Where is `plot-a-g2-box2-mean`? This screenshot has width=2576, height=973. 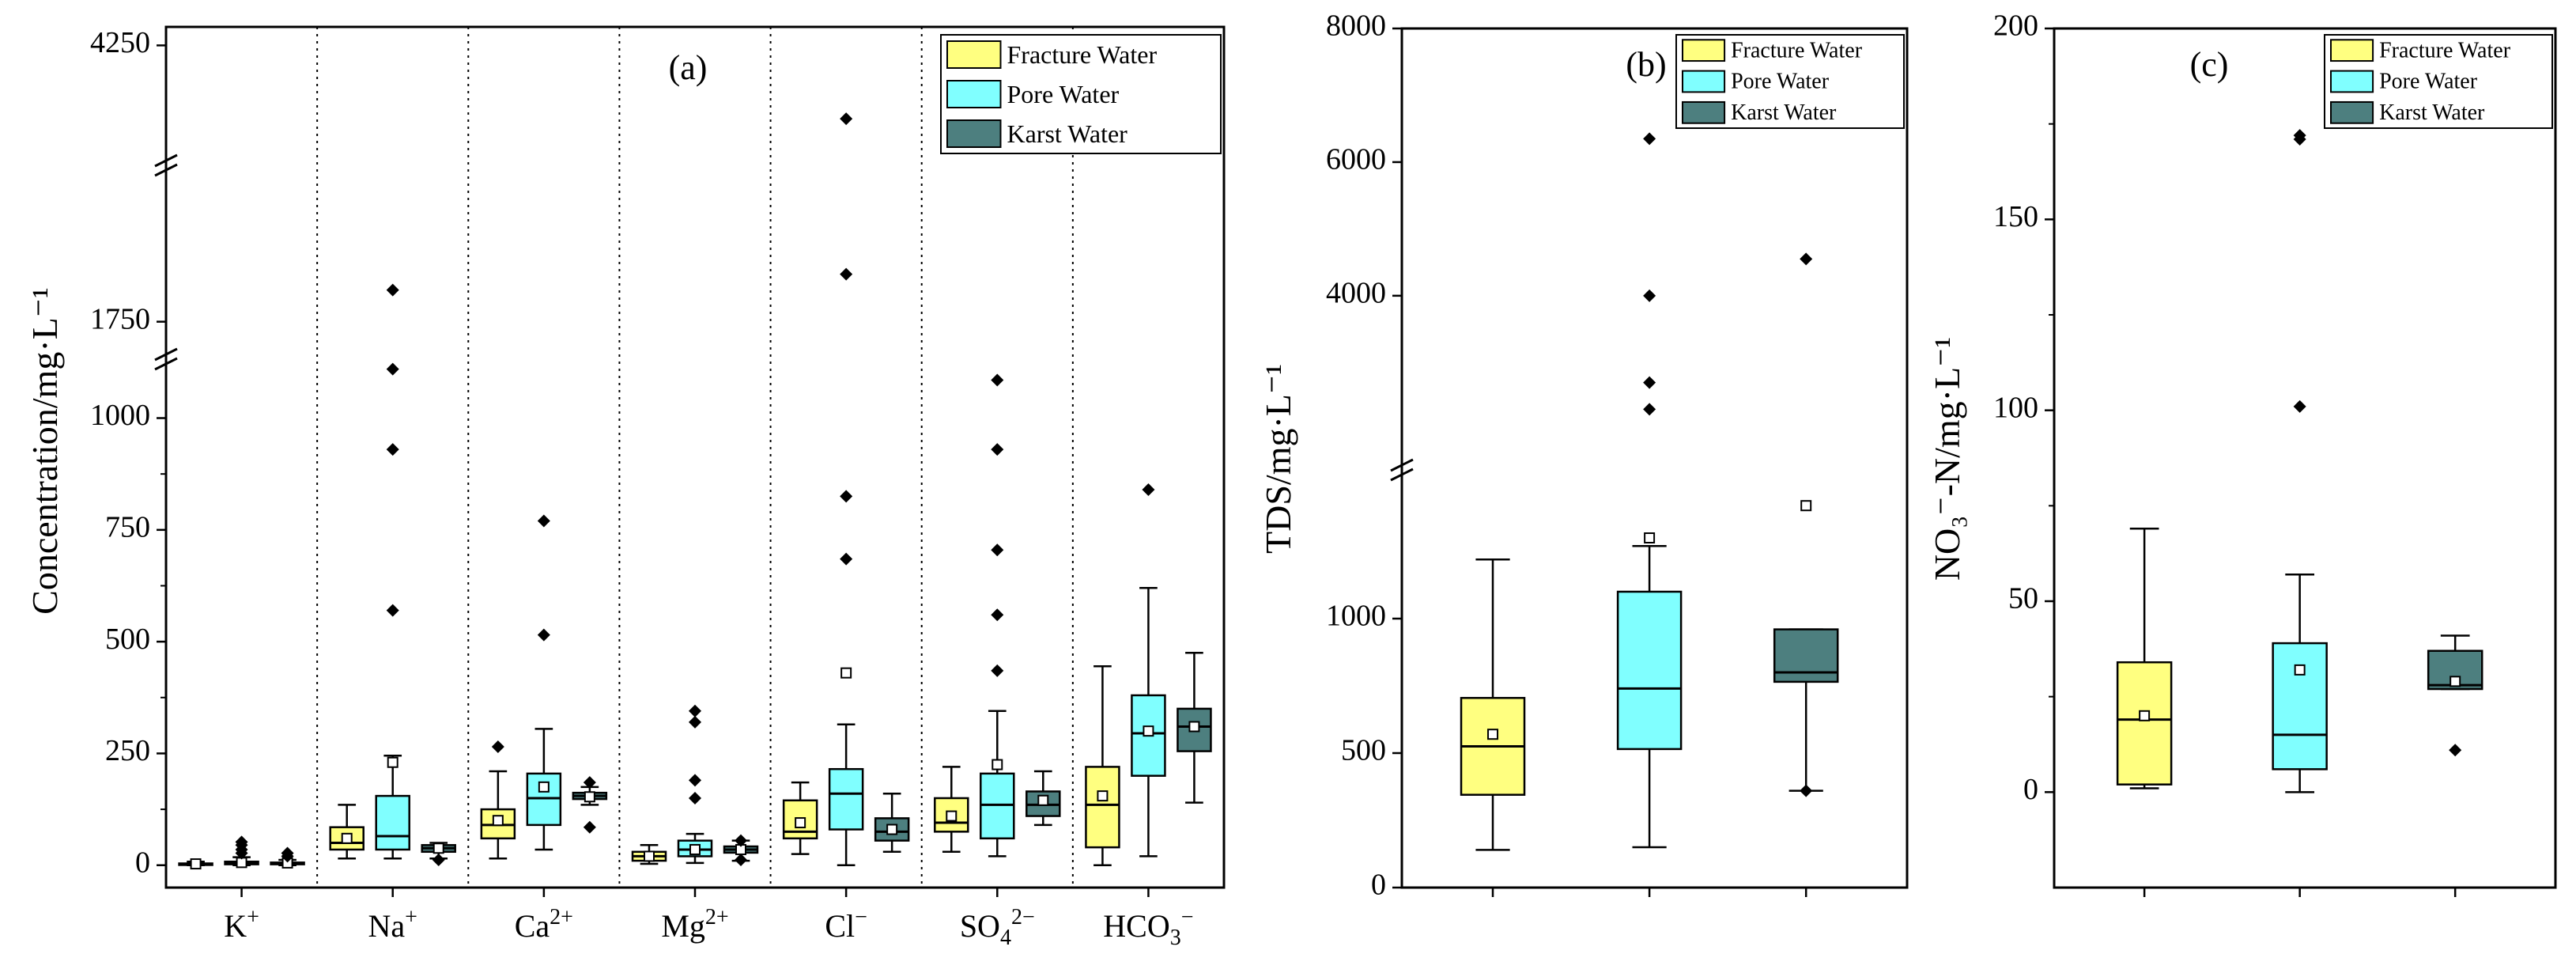 plot-a-g2-box2-mean is located at coordinates (589, 797).